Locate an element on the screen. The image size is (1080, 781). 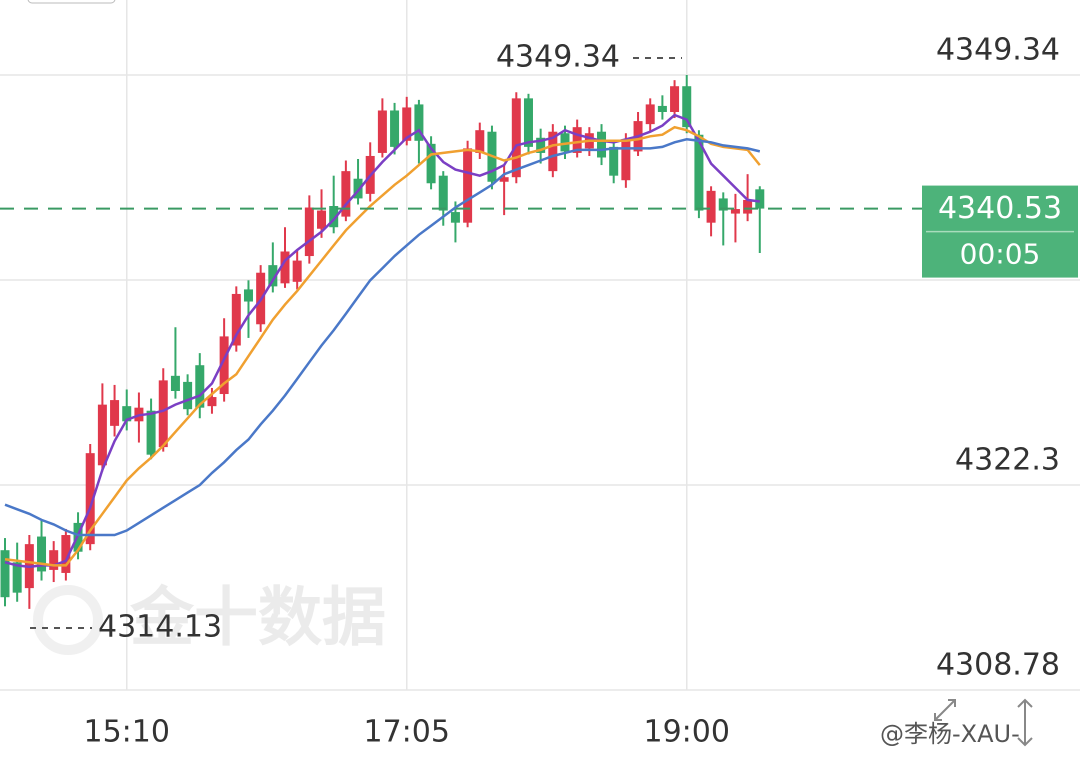
low-label: 4314.13 is located at coordinates (160, 627).